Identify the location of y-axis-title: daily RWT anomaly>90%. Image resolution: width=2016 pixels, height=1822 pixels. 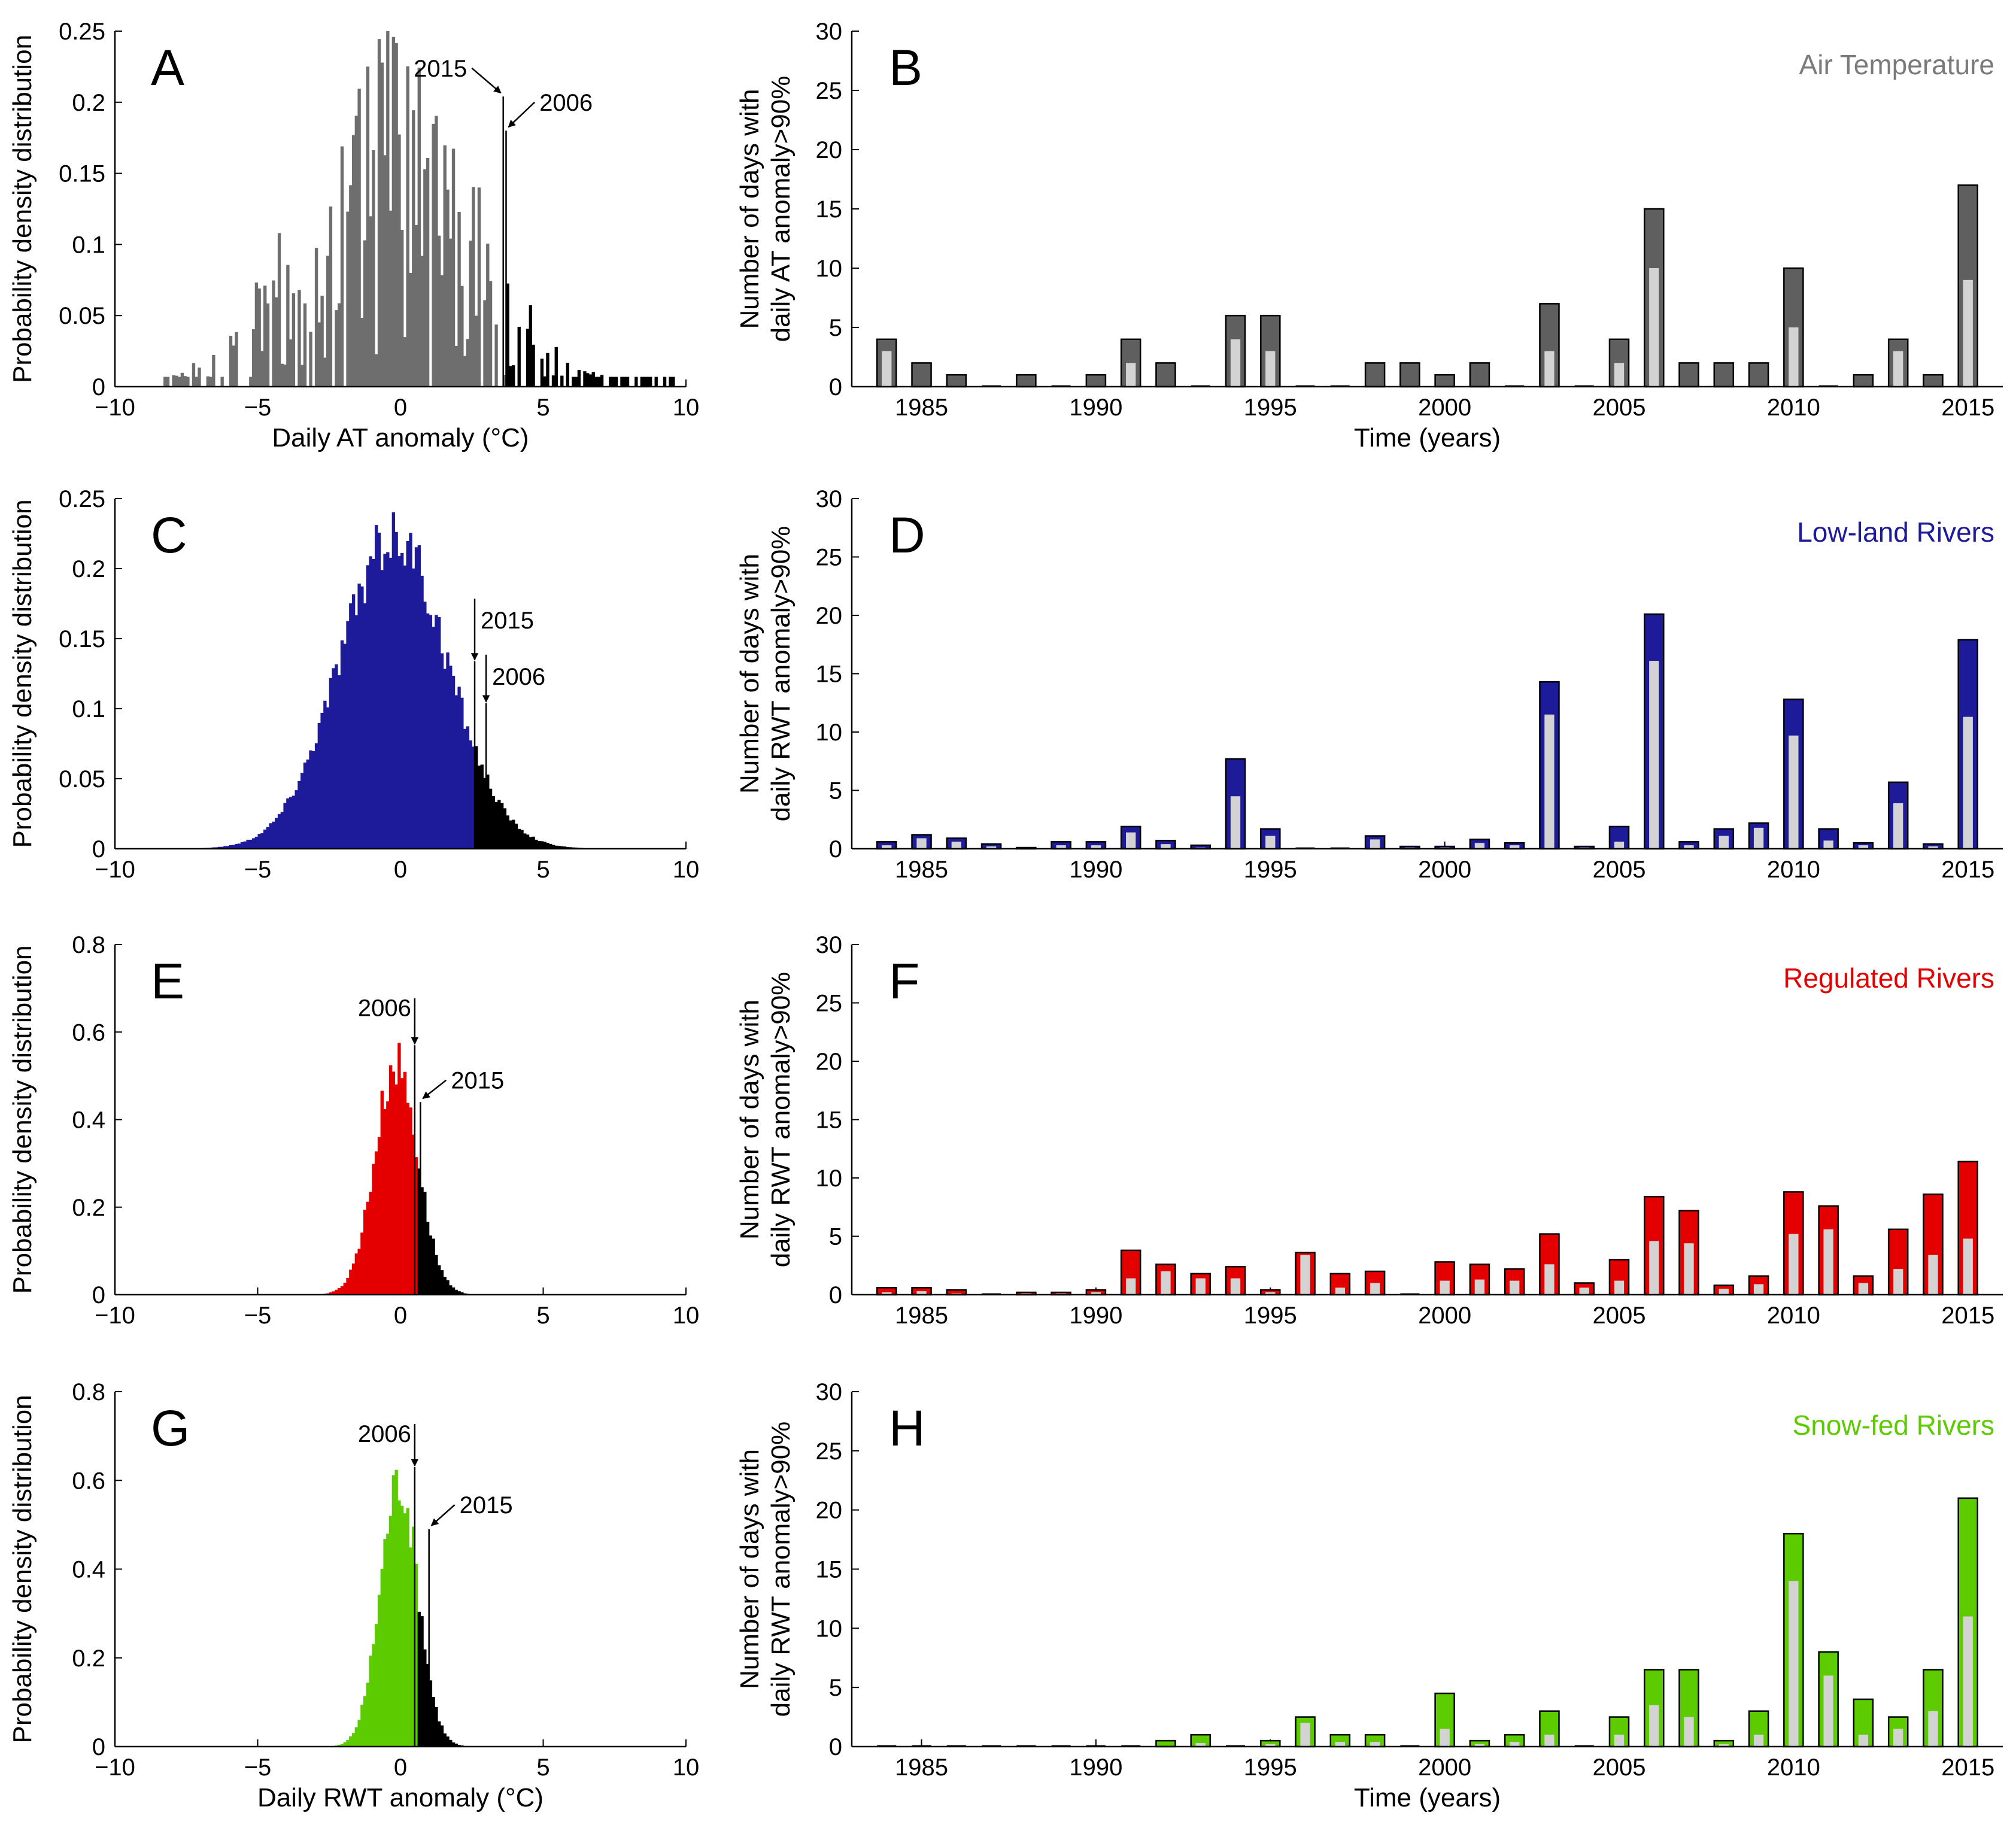
(781, 674).